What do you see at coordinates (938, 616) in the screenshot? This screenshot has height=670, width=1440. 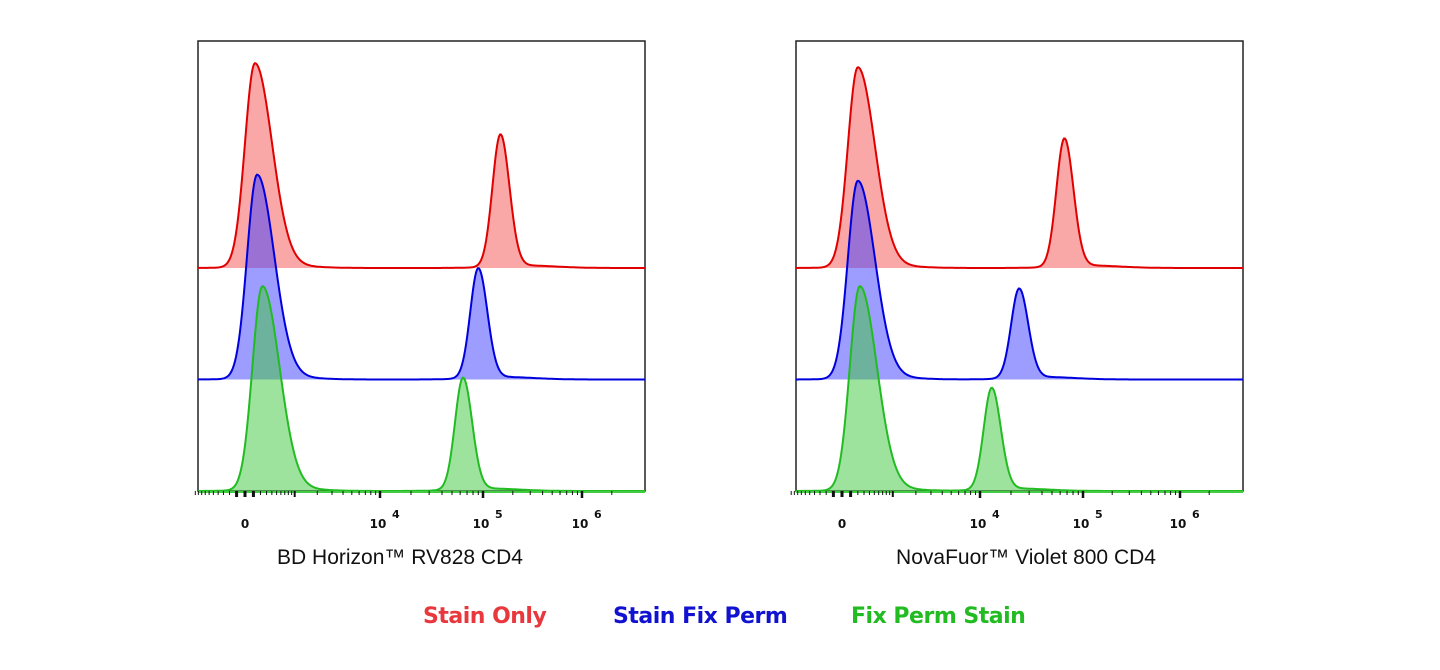 I see `legend-fix-perm-stain: Fix Perm Stain` at bounding box center [938, 616].